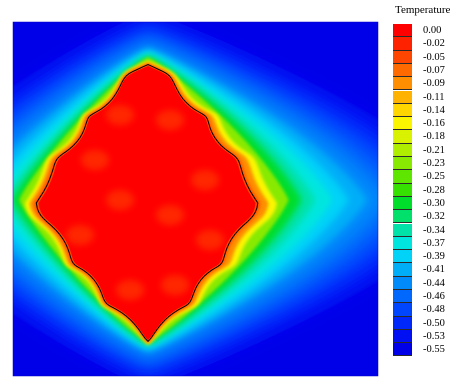  What do you see at coordinates (434, 44) in the screenshot?
I see `colorbar-tick-label: -0.02` at bounding box center [434, 44].